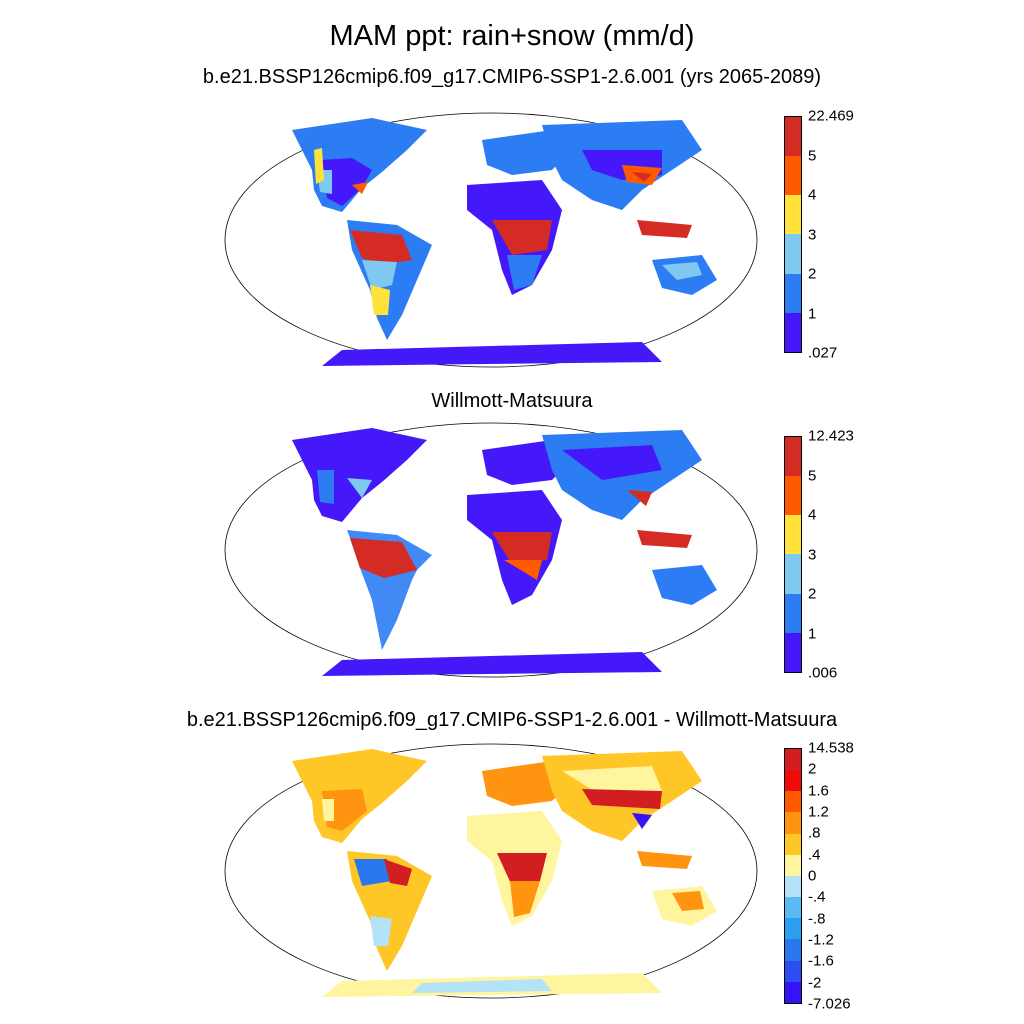  I want to click on panel-3-map, so click(491, 871).